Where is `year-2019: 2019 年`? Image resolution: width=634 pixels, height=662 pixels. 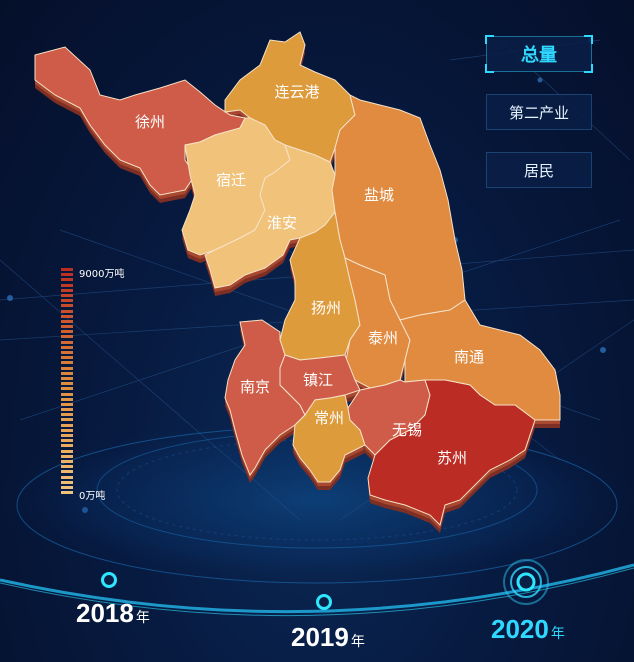
year-2019: 2019 年 is located at coordinates (328, 637).